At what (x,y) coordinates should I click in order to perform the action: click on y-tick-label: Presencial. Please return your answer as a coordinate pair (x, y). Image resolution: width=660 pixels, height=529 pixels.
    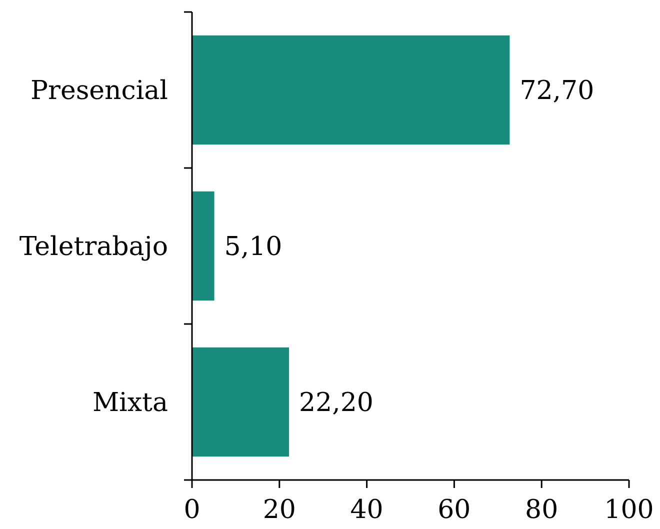
    Looking at the image, I should click on (99, 91).